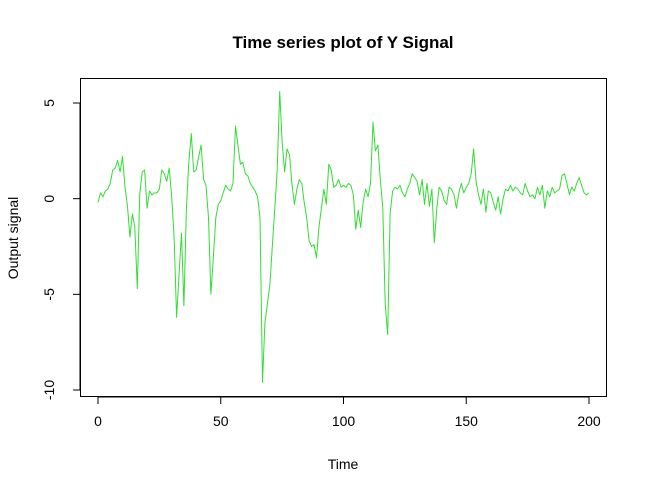 The height and width of the screenshot is (494, 648). Describe the element at coordinates (221, 421) in the screenshot. I see `x-tick-label: 50` at that location.